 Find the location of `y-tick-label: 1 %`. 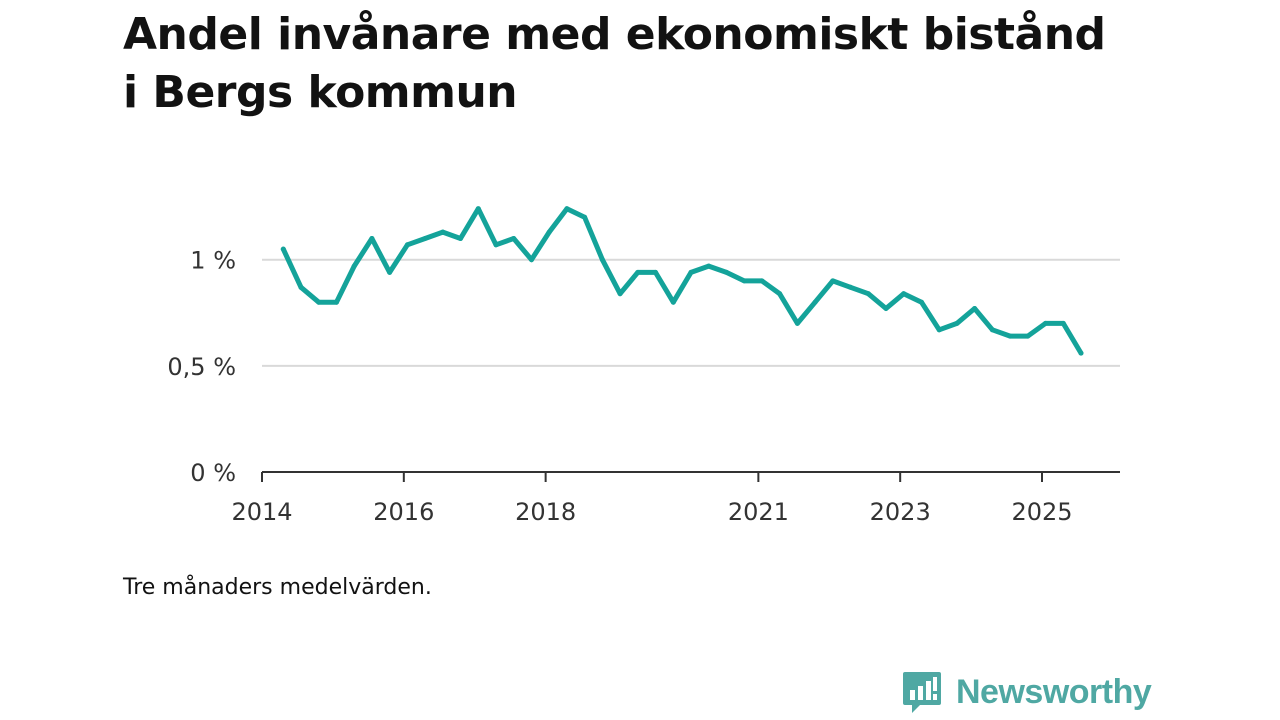

y-tick-label: 1 % is located at coordinates (213, 261).